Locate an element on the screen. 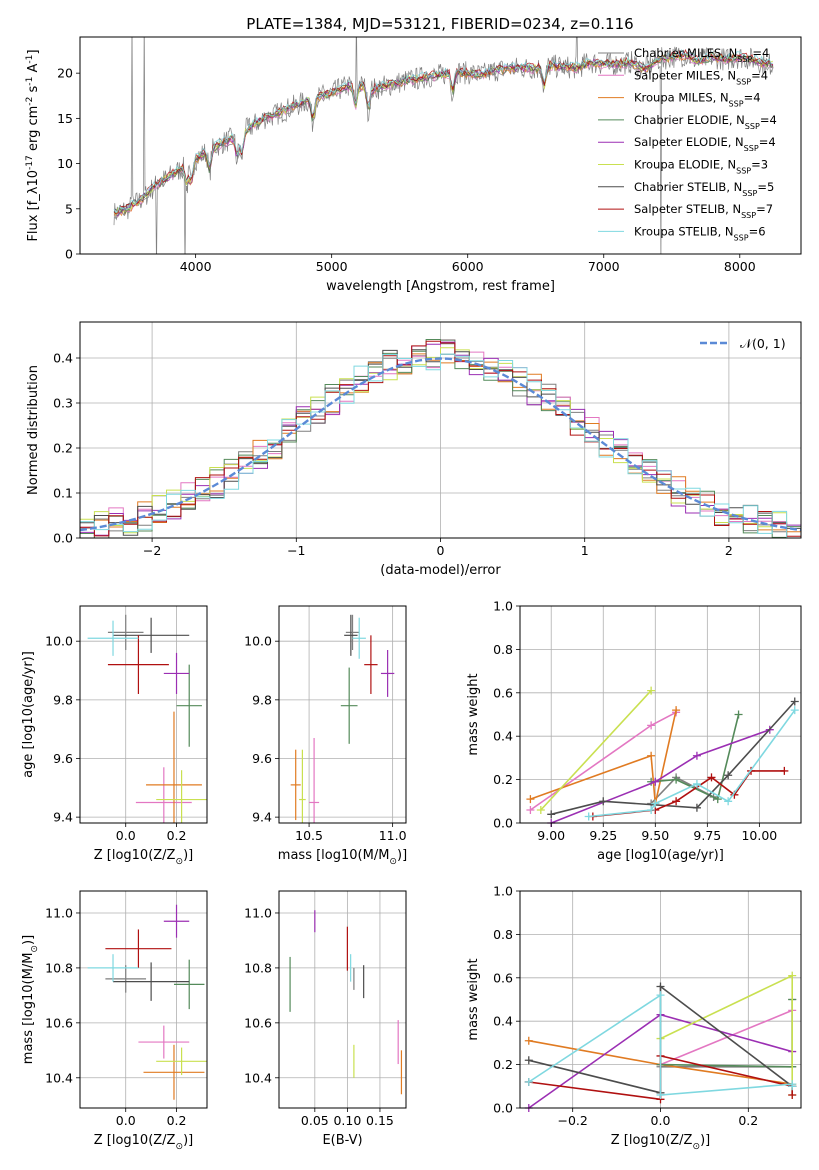 This screenshot has width=819, height=1170. axes-frame is located at coordinates (342, 714).